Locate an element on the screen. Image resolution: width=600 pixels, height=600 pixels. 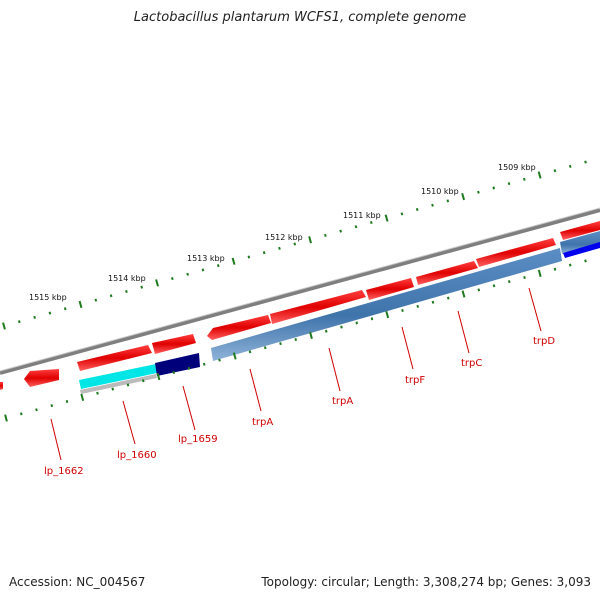
gene-label-trpD: trpD is located at coordinates (544, 341).